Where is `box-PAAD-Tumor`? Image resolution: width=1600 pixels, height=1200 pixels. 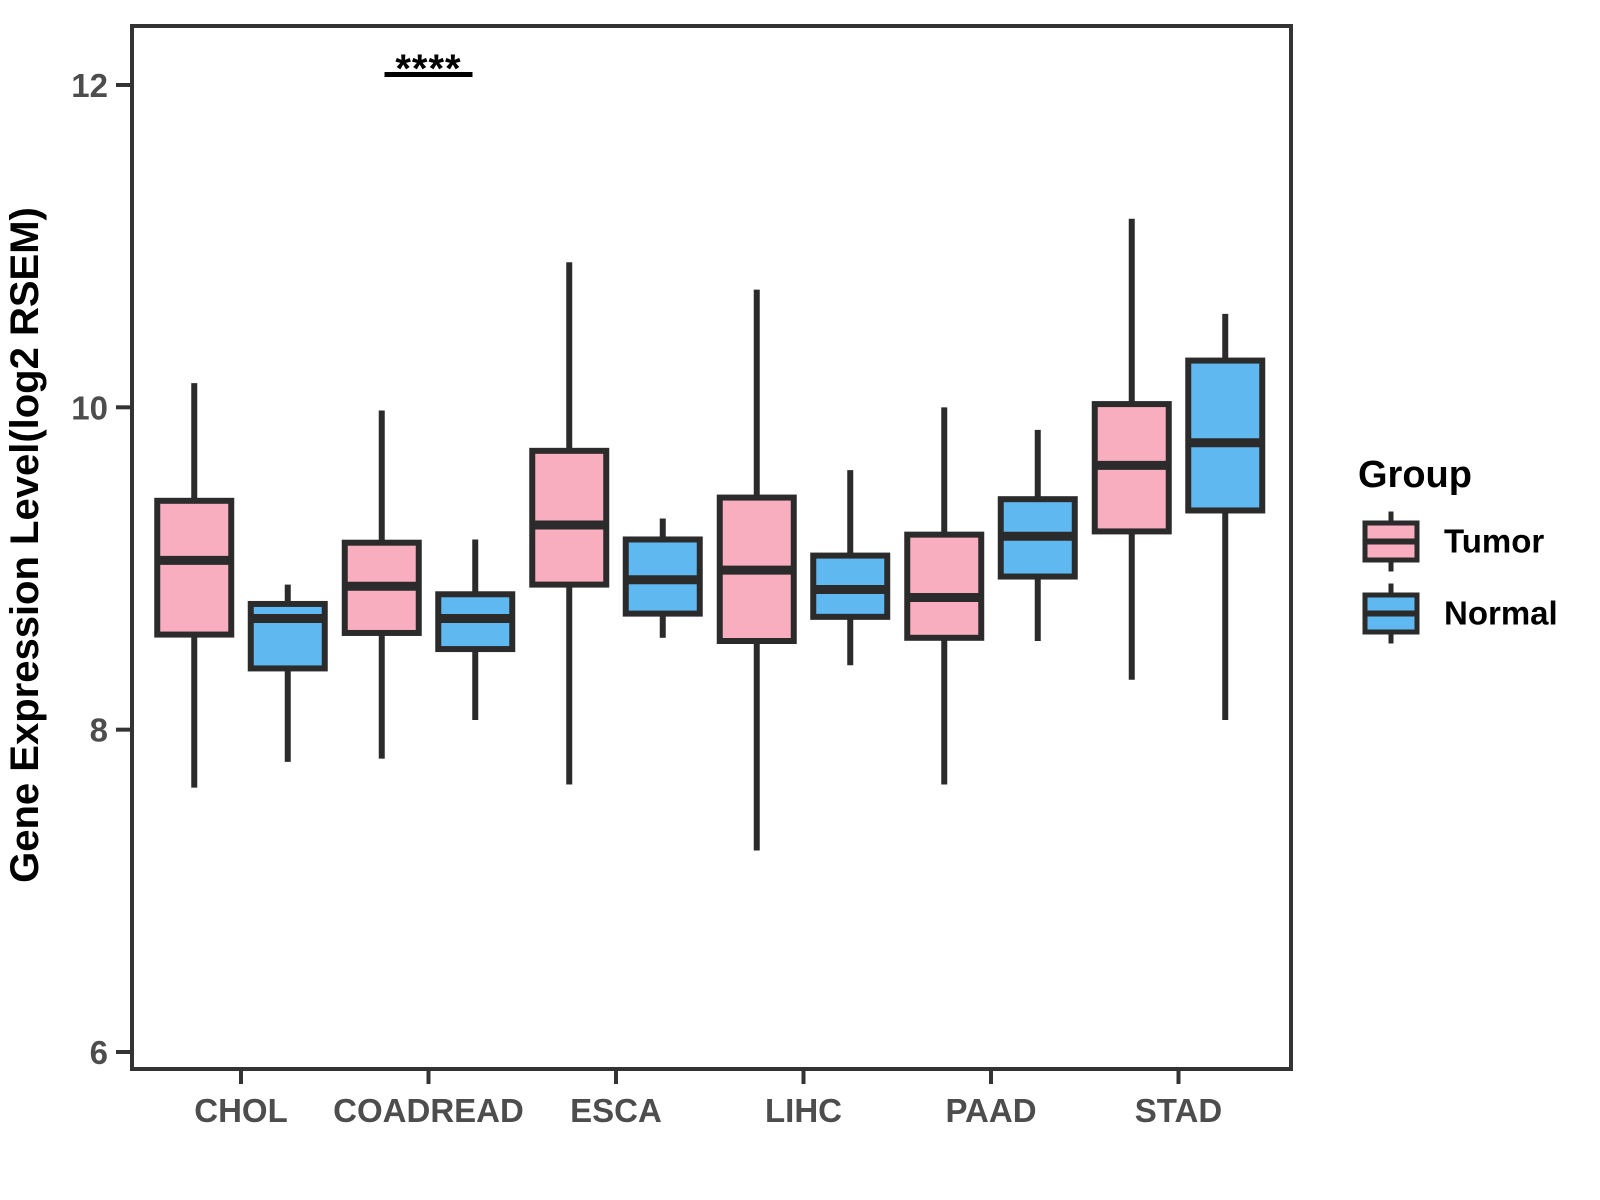
box-PAAD-Tumor is located at coordinates (944, 586).